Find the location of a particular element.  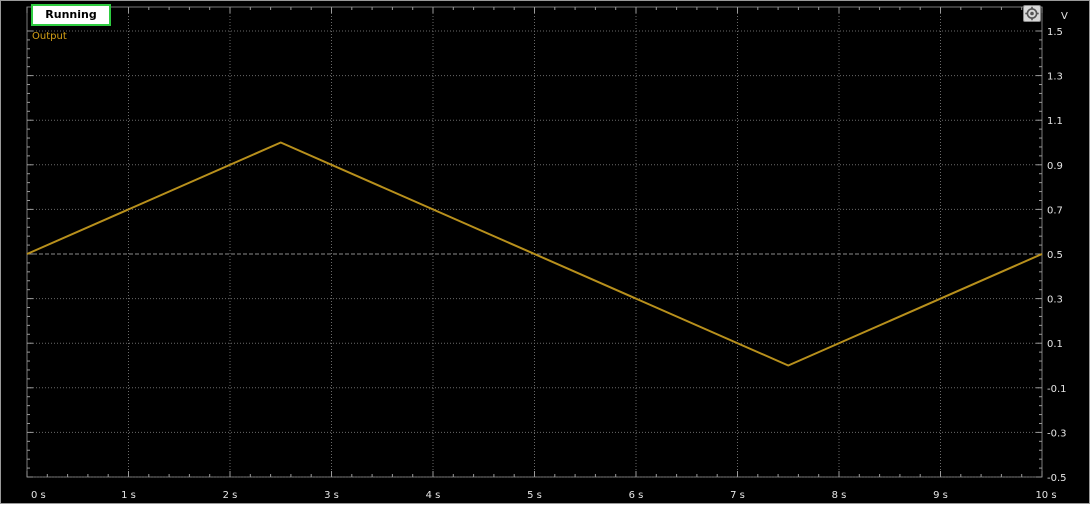

y-tick-label: 0.9 is located at coordinates (1055, 166).